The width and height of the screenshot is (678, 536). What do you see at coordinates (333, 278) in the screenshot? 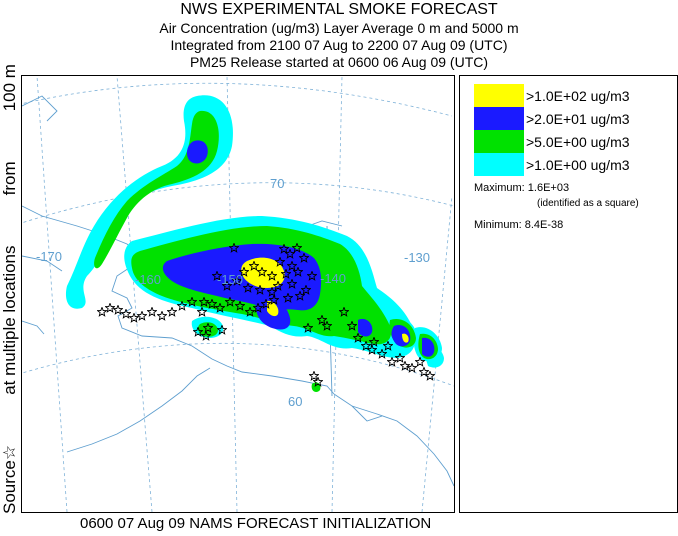
I see `lon-label-140: -140` at bounding box center [333, 278].